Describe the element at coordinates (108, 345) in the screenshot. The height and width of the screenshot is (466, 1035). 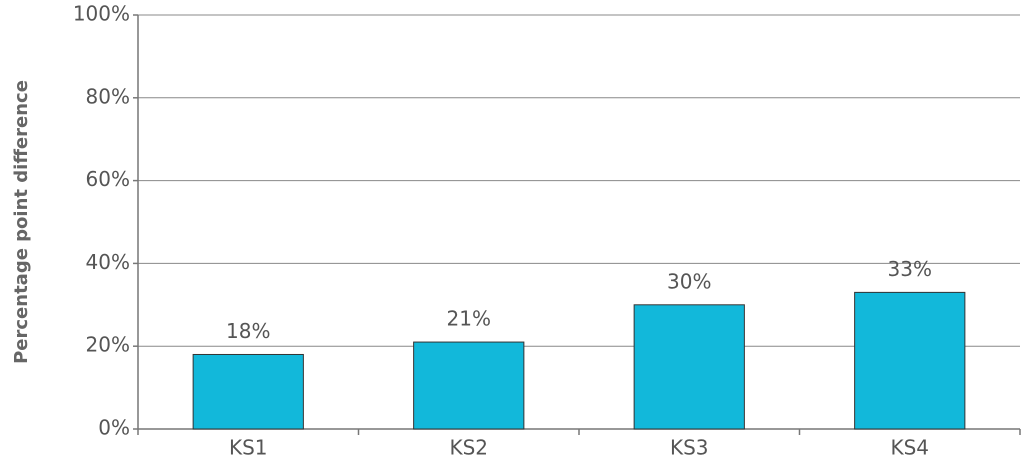
I see `y-tick-label: 20%` at that location.